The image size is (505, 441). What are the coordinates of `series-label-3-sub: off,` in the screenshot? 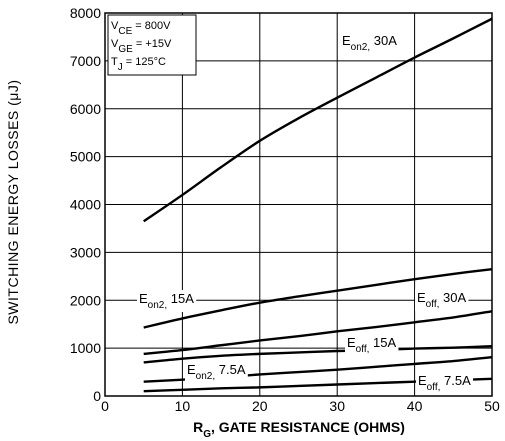 It's located at (363, 349).